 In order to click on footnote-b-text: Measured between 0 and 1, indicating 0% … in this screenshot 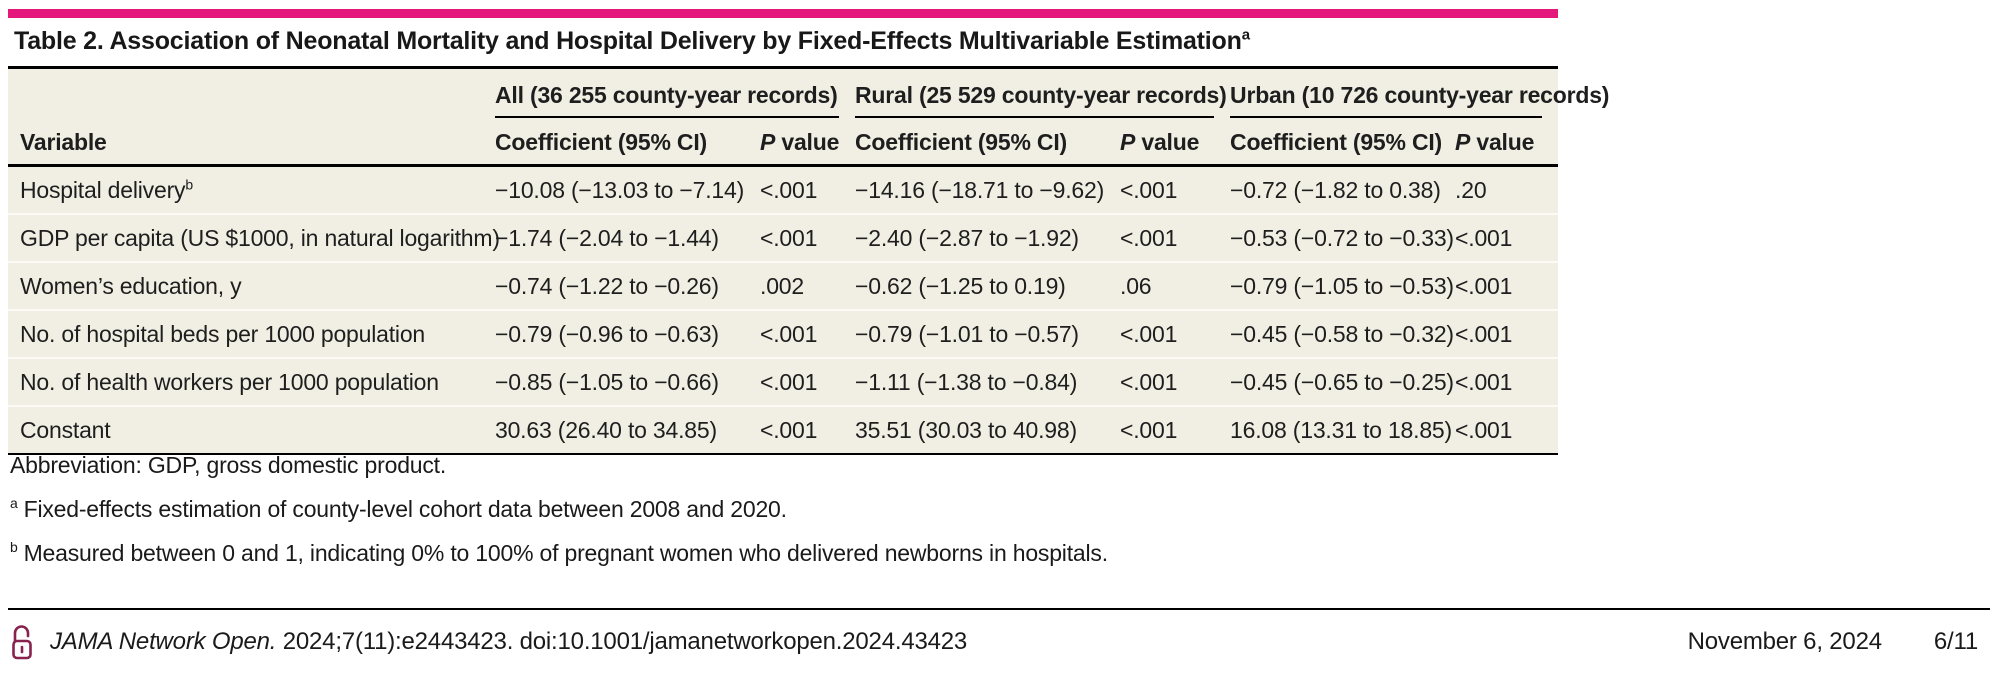, I will do `click(565, 553)`.